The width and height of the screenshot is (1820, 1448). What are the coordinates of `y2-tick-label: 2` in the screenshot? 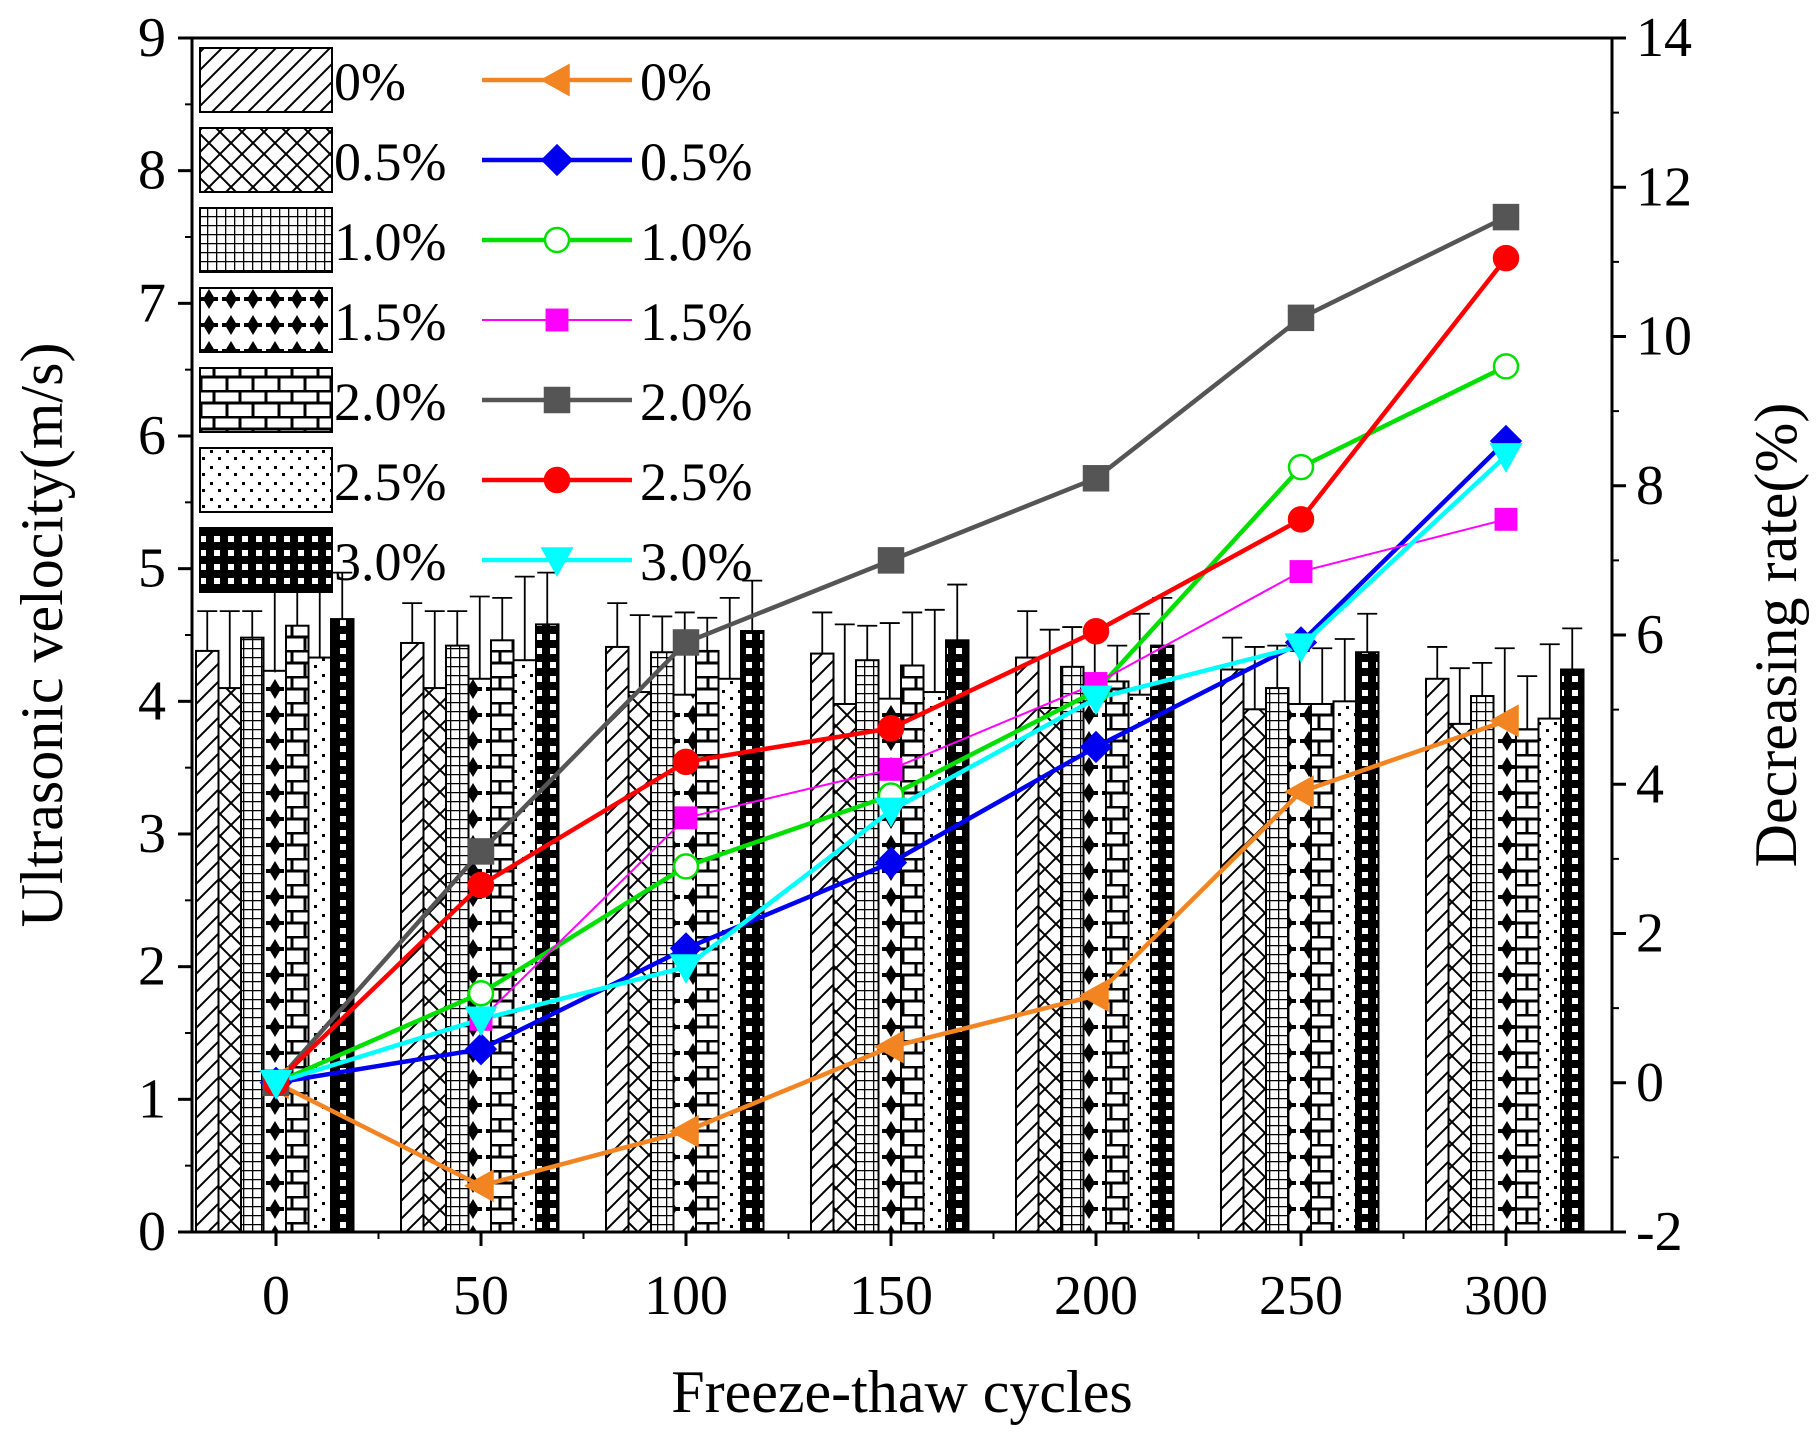 It's located at (1650, 934).